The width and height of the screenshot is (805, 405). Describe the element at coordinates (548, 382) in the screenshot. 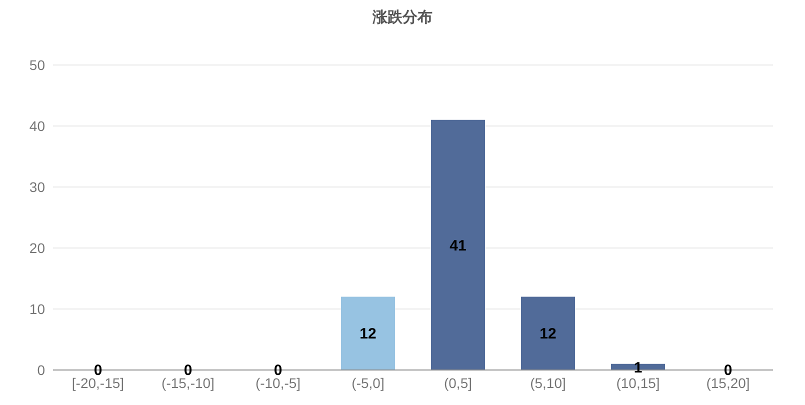

I see `x-tick-label: (5,10]` at that location.